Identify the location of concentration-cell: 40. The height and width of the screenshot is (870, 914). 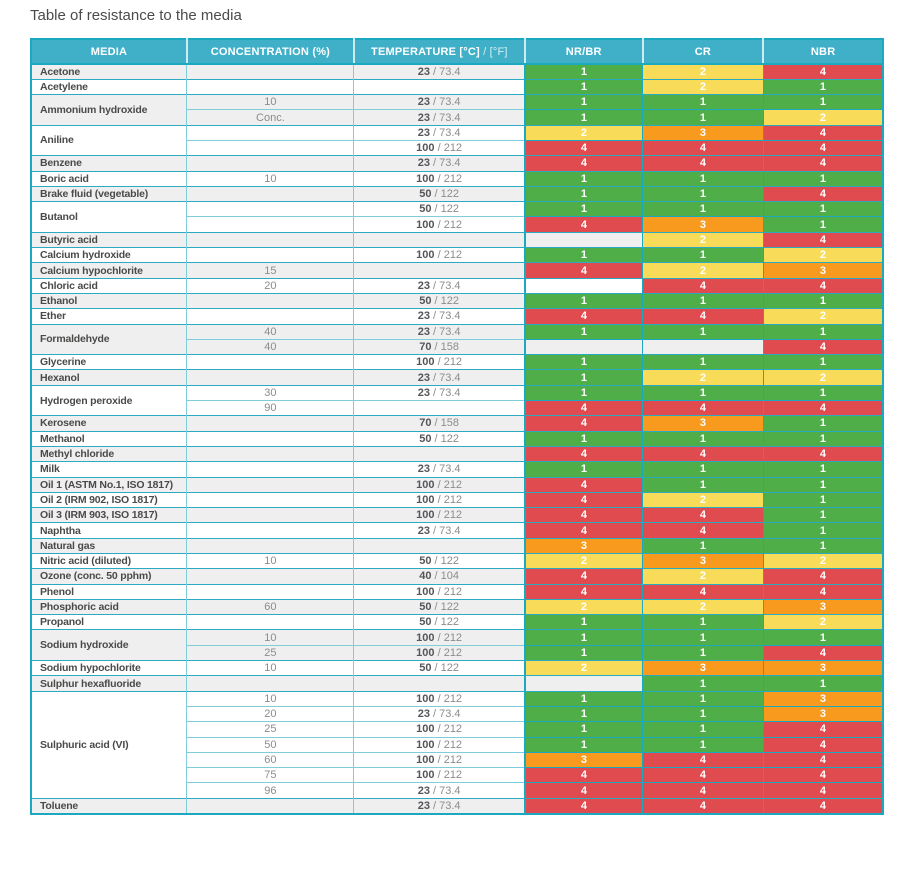
(270, 331).